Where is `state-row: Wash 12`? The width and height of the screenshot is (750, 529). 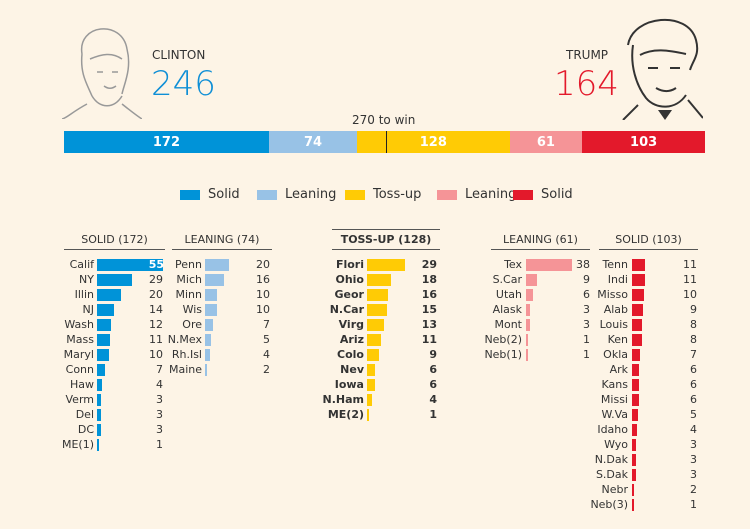
state-row: Wash 12 is located at coordinates (375, 325).